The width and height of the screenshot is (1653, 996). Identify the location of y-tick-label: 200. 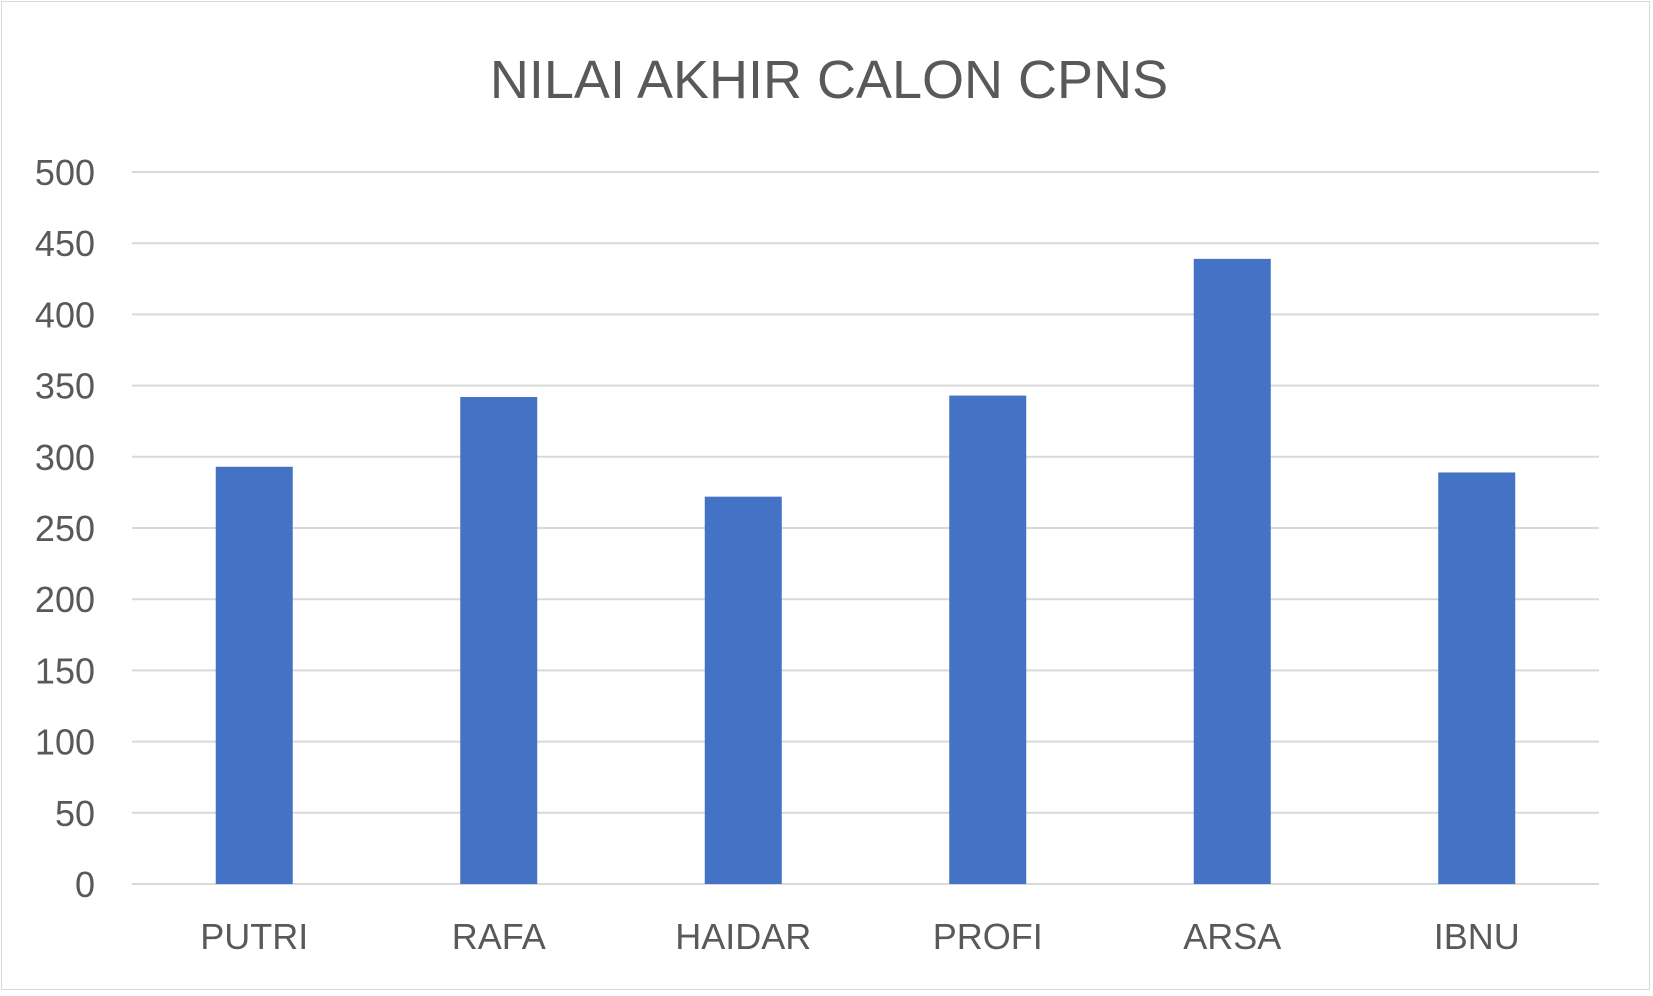
(65, 599).